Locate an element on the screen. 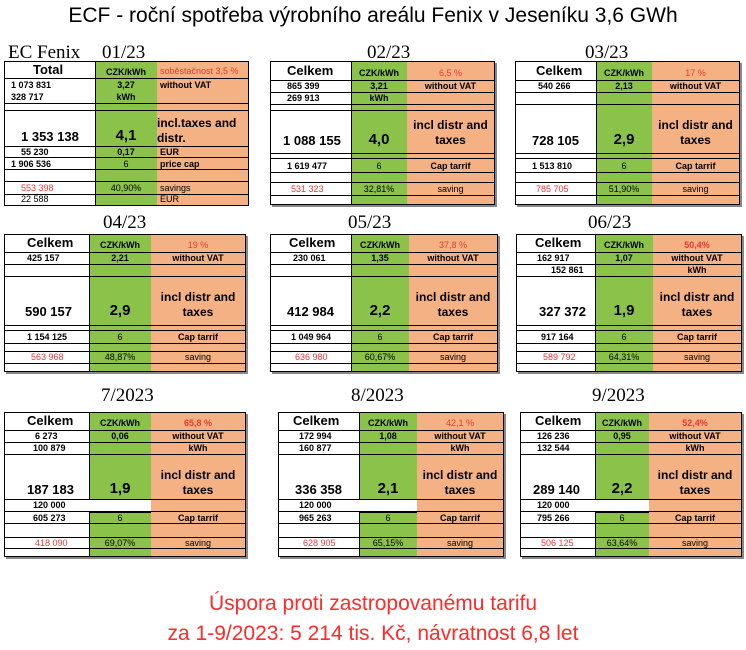 The width and height of the screenshot is (746, 650). note-saving: savings is located at coordinates (175, 188).